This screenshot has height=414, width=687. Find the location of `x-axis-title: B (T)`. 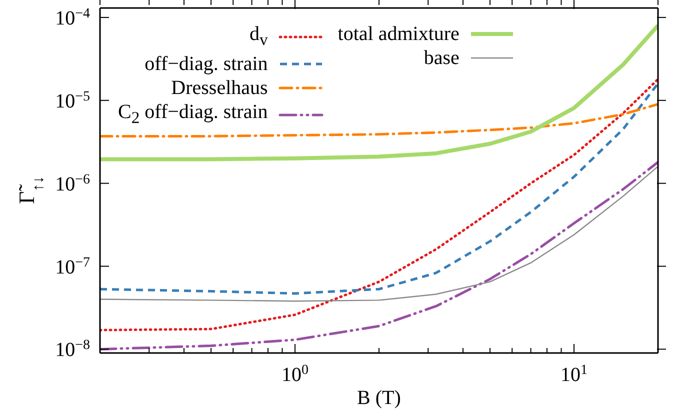

x-axis-title: B (T) is located at coordinates (379, 398).